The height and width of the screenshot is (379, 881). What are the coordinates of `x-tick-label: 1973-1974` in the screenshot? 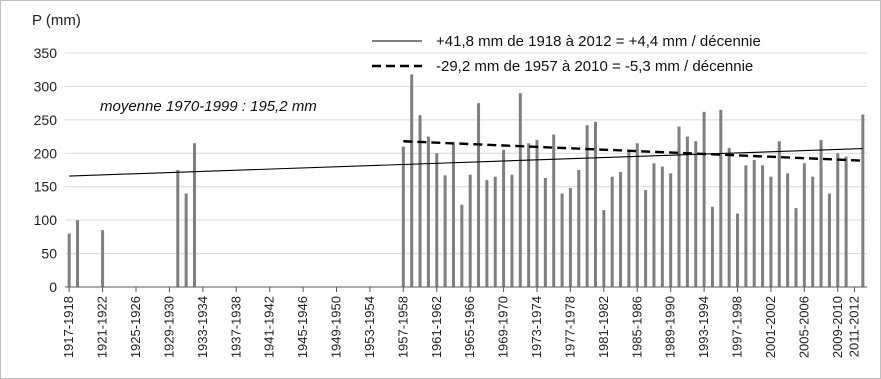 It's located at (536, 327).